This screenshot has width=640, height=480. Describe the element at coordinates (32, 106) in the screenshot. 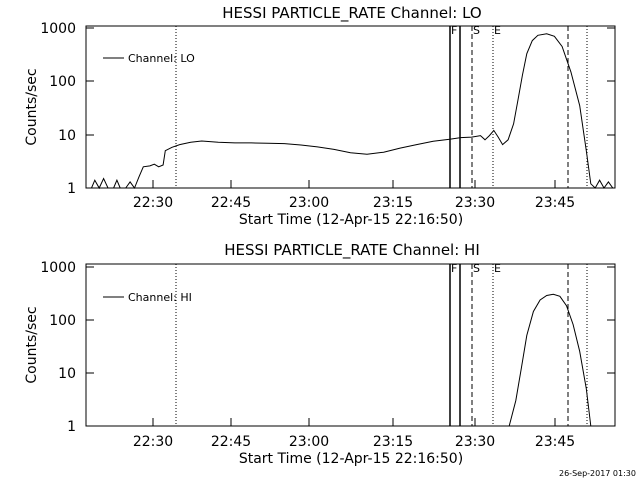

I see `y-axis-label-lo: Counts/sec` at that location.